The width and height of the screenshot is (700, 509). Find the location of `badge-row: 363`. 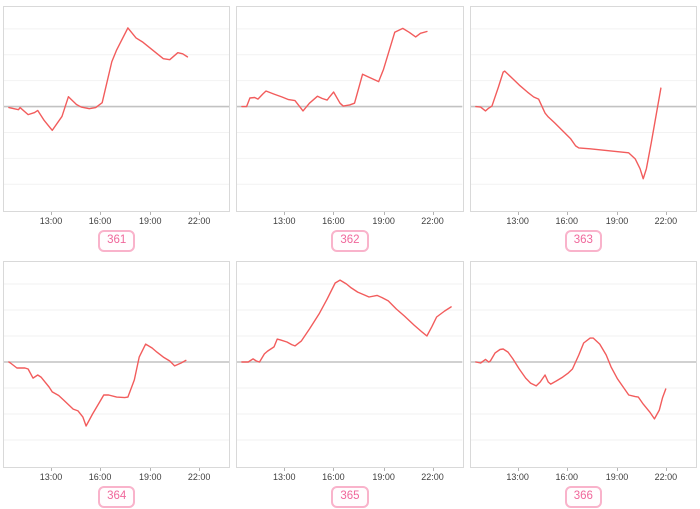

badge-row: 363 is located at coordinates (583, 240).